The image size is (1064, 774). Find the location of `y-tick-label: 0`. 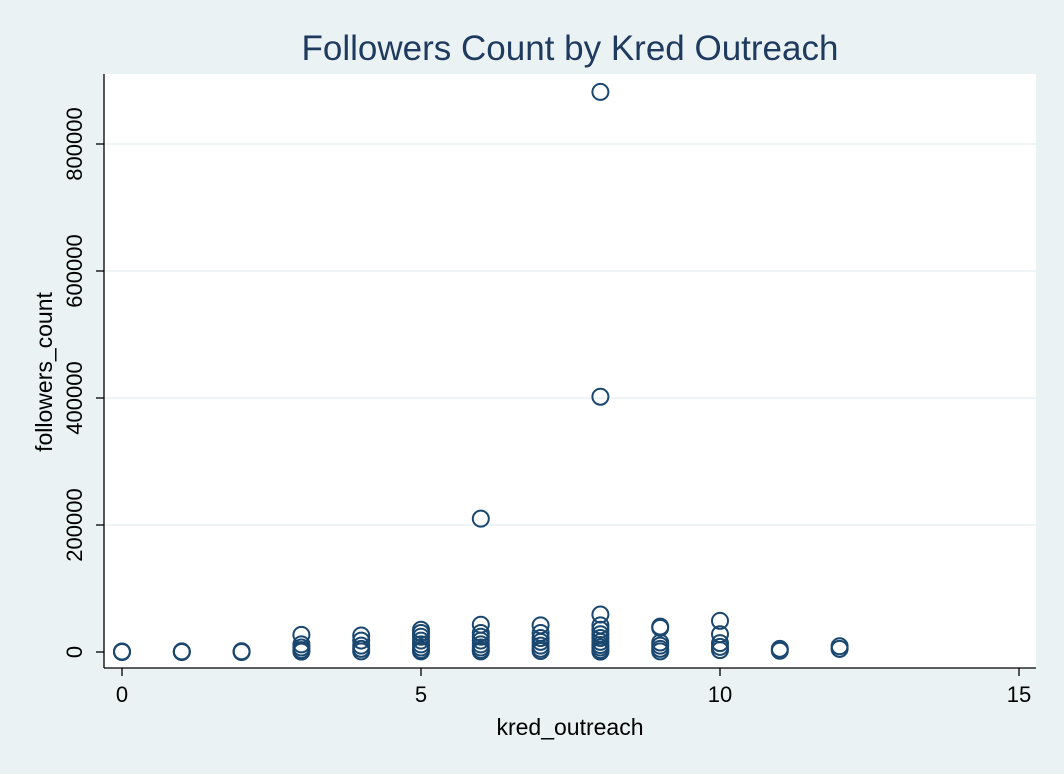

y-tick-label: 0 is located at coordinates (74, 652).